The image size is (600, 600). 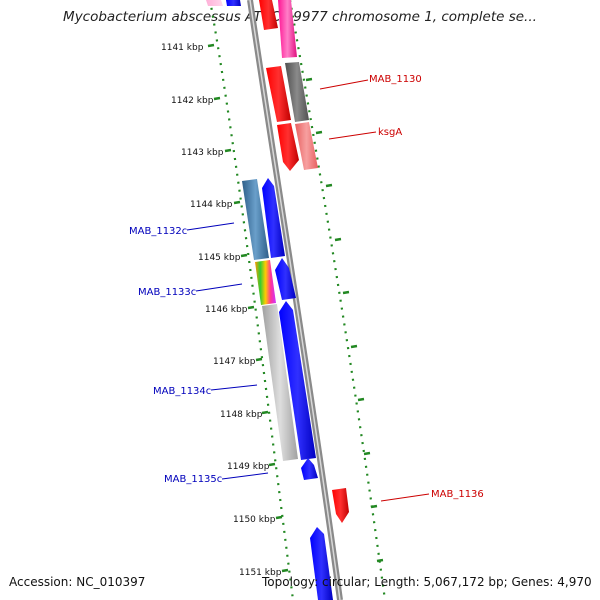 I want to click on feature-pink, so click(x=287, y=29).